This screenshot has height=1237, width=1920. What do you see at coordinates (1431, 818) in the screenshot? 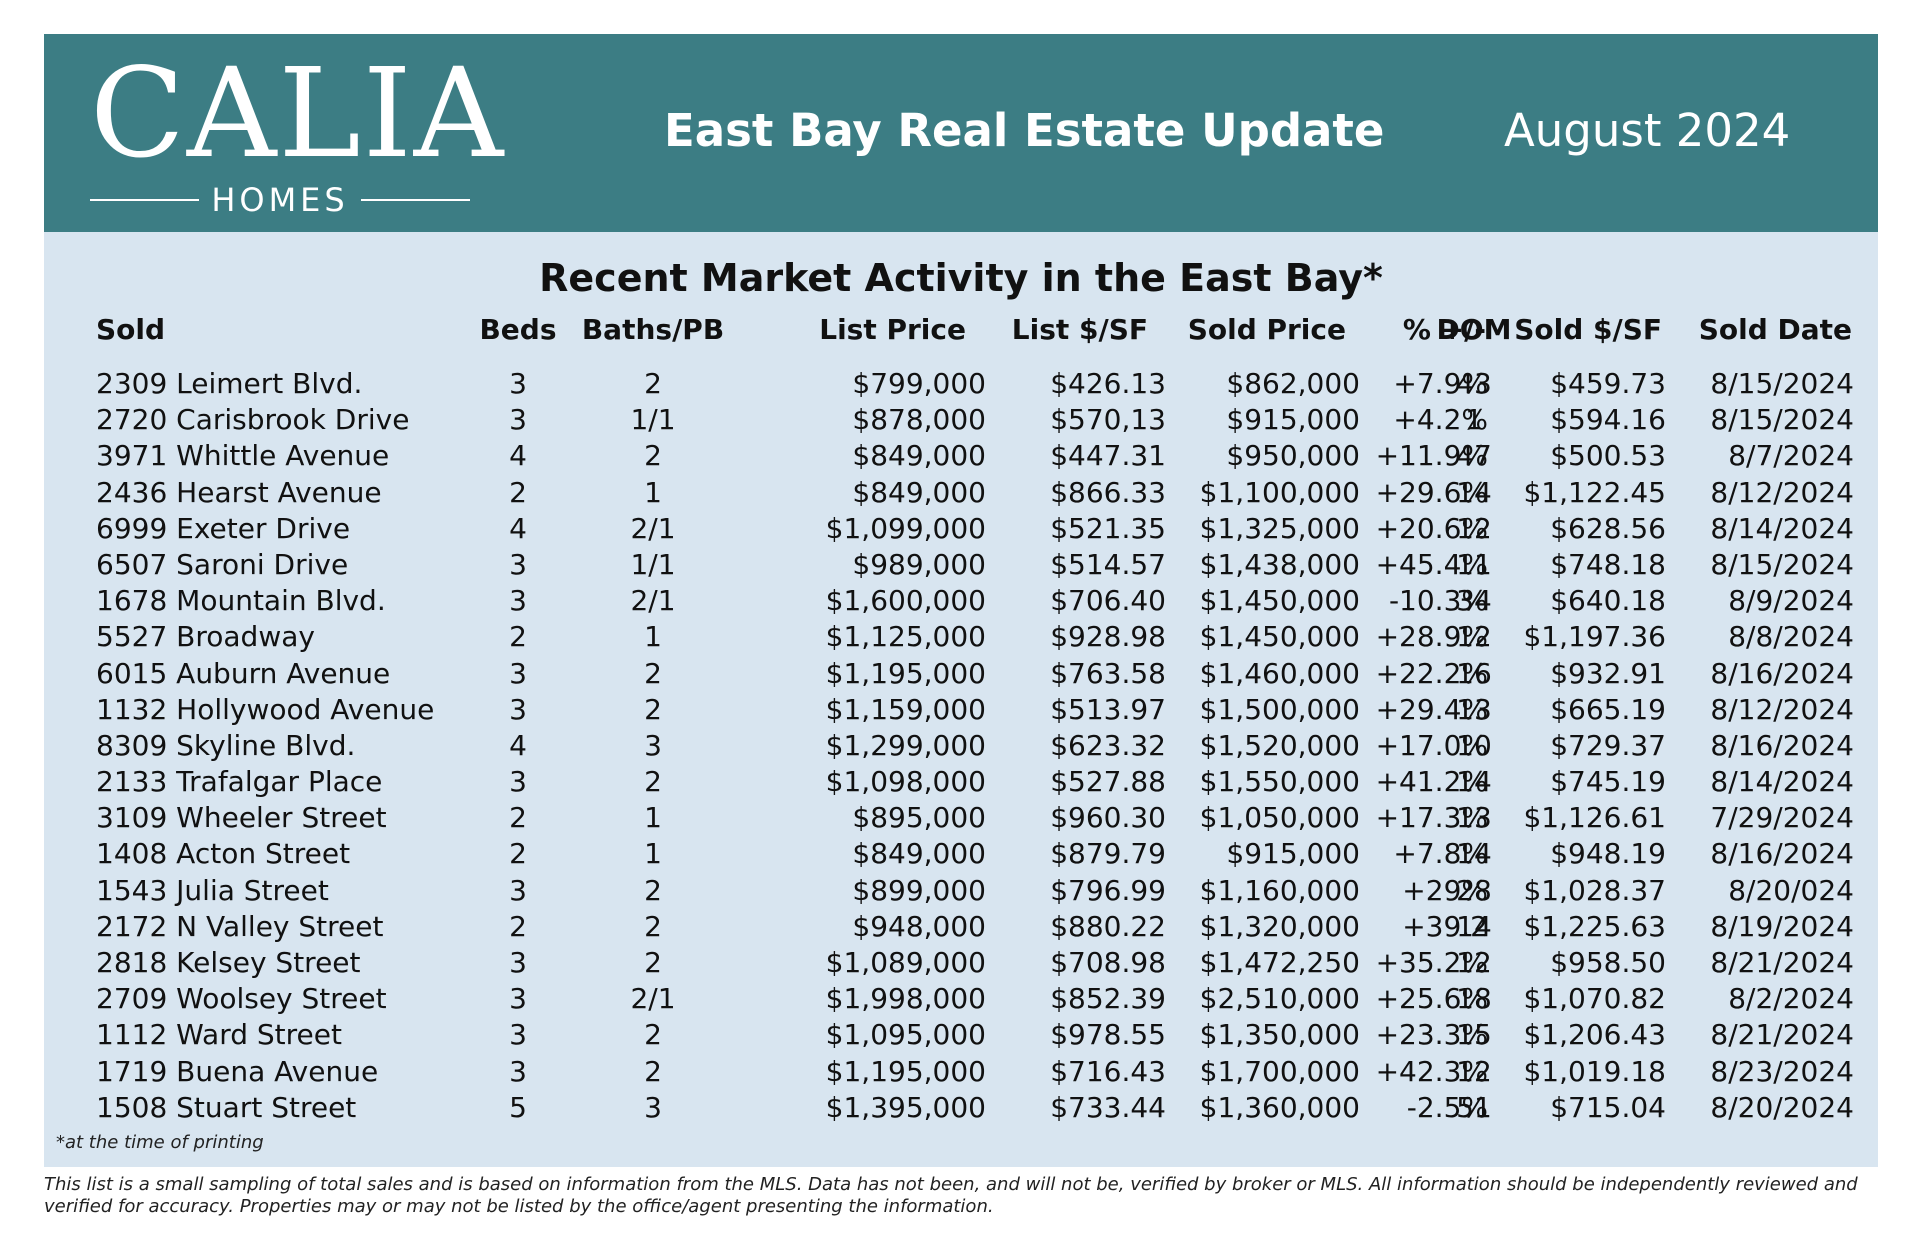
I see `cell-pct: +17.3%` at bounding box center [1431, 818].